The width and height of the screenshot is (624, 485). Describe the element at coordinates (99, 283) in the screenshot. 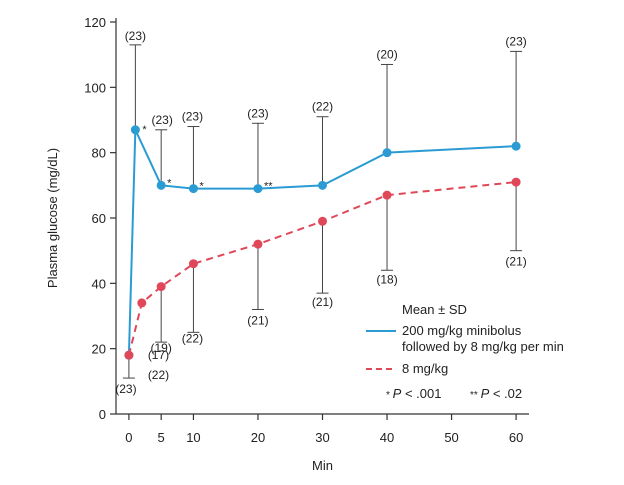

I see `y-tick-label: 40` at that location.